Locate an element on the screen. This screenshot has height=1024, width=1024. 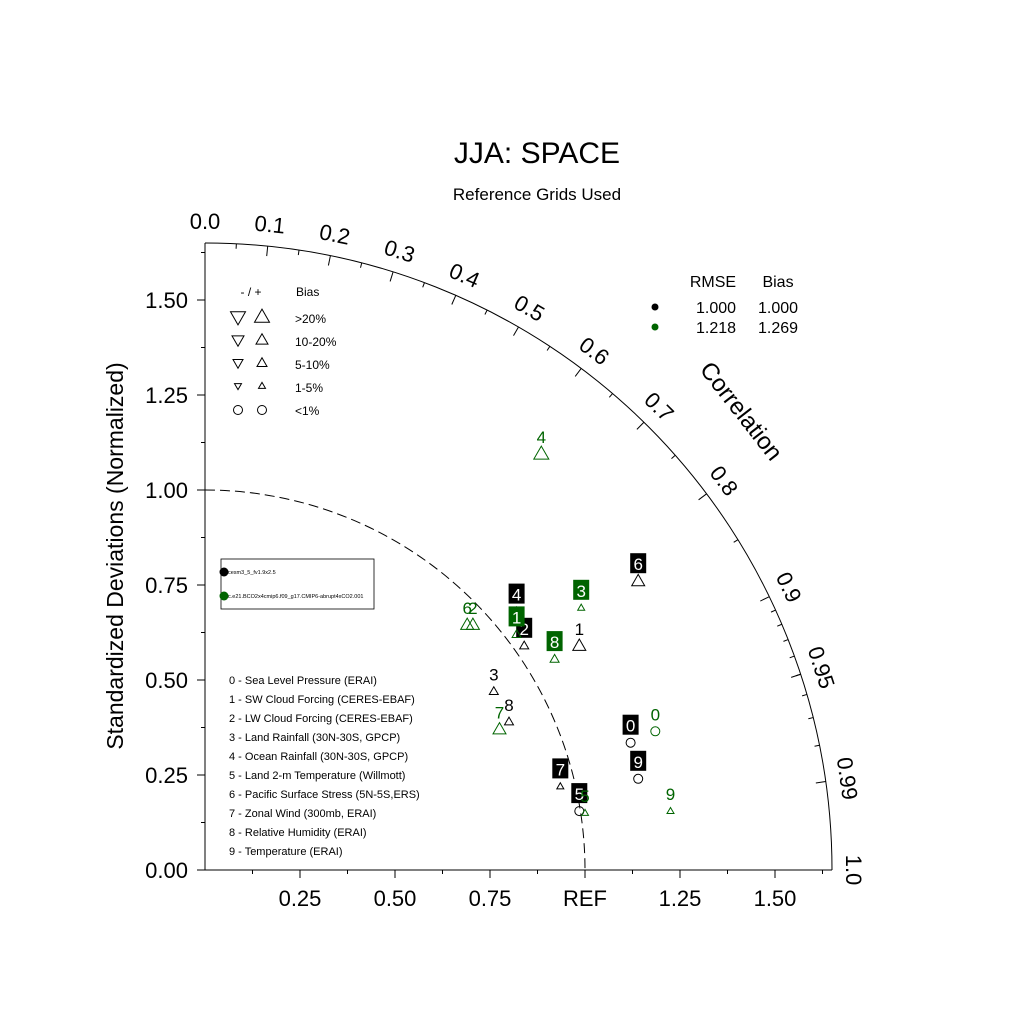
data-point-label: 3 is located at coordinates (580, 591).